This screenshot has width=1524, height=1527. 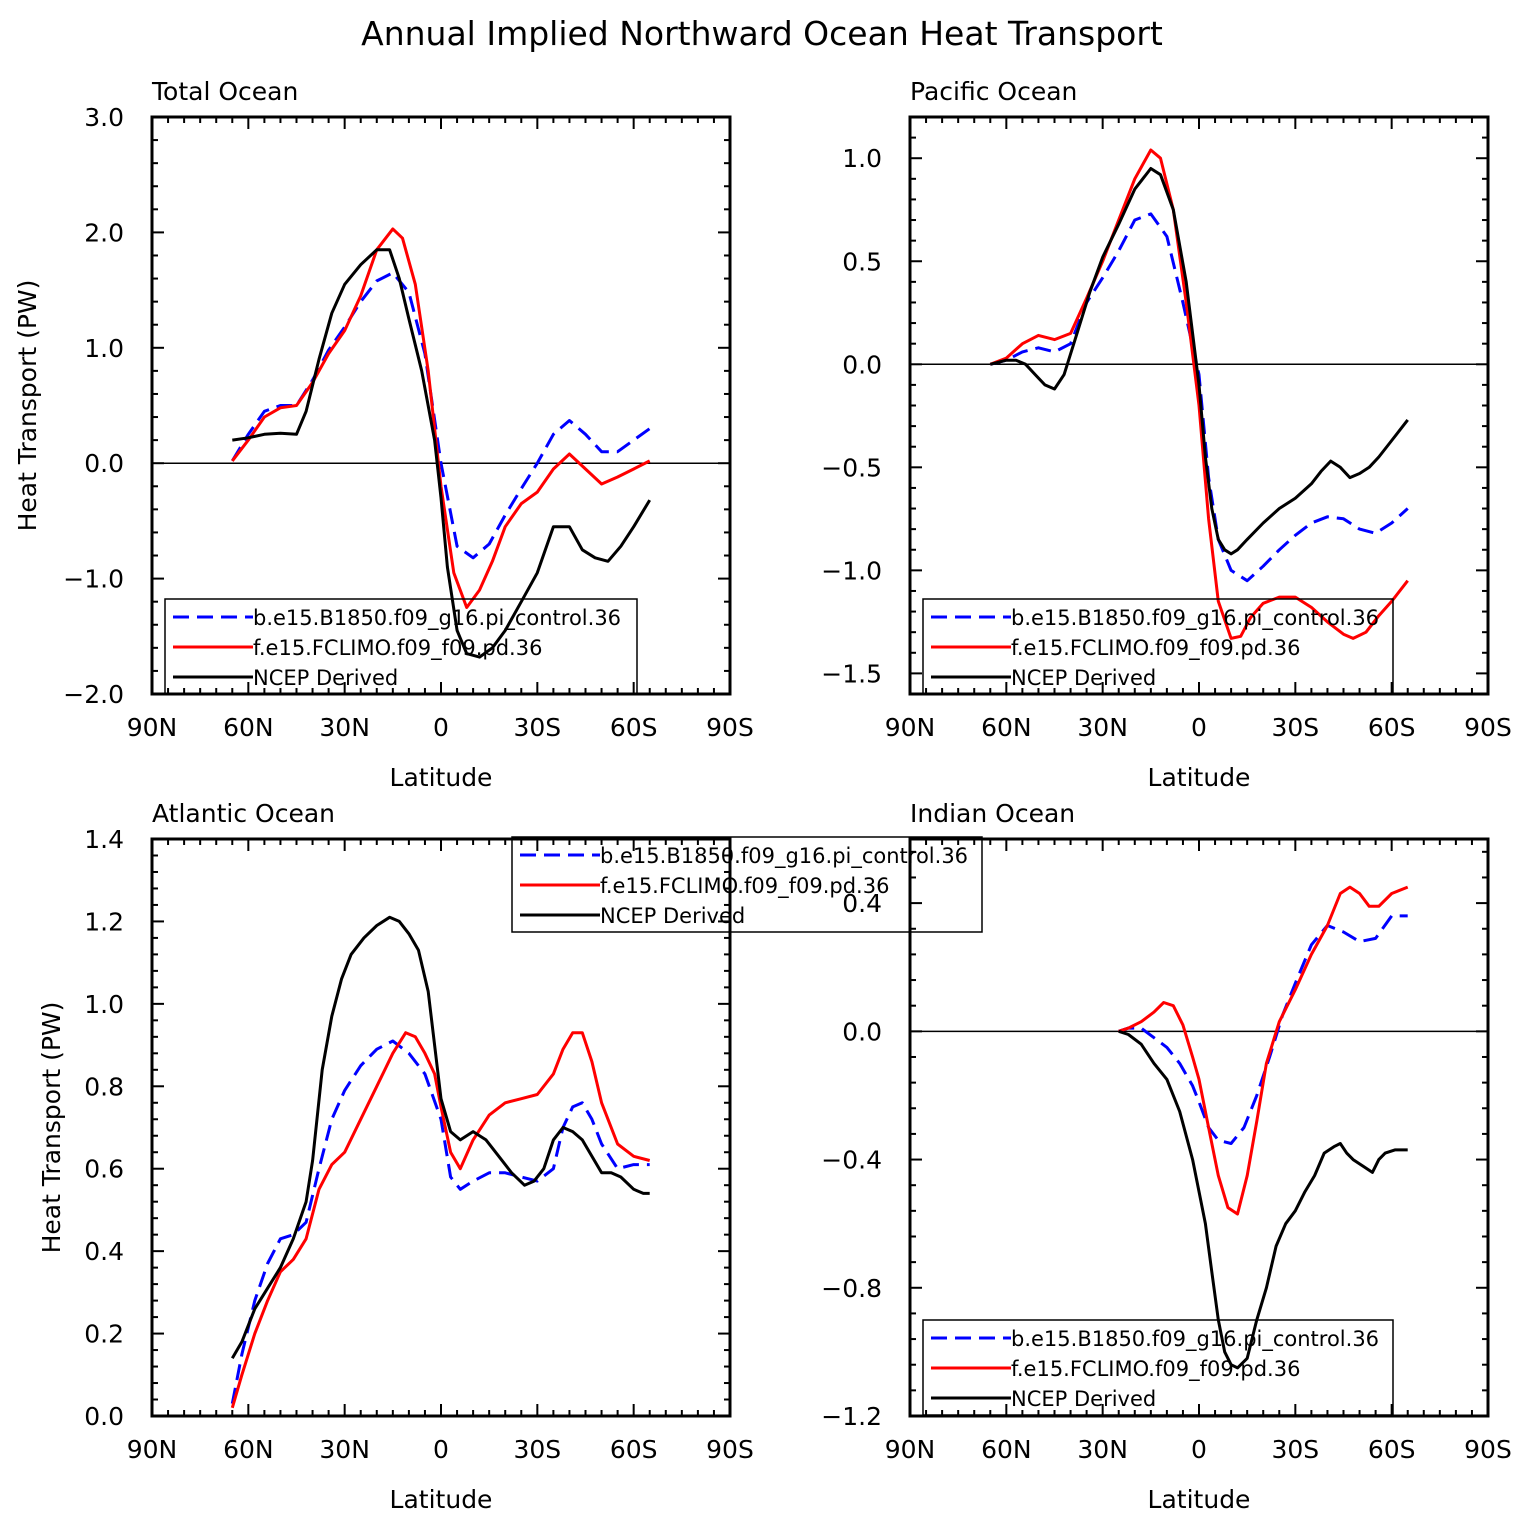 I want to click on y-tick-label: −0.8, so click(x=851, y=1288).